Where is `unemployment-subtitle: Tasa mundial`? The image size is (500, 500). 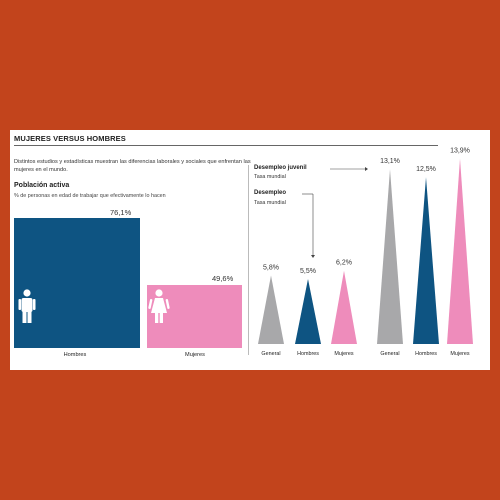
unemployment-subtitle: Tasa mundial is located at coordinates (270, 203).